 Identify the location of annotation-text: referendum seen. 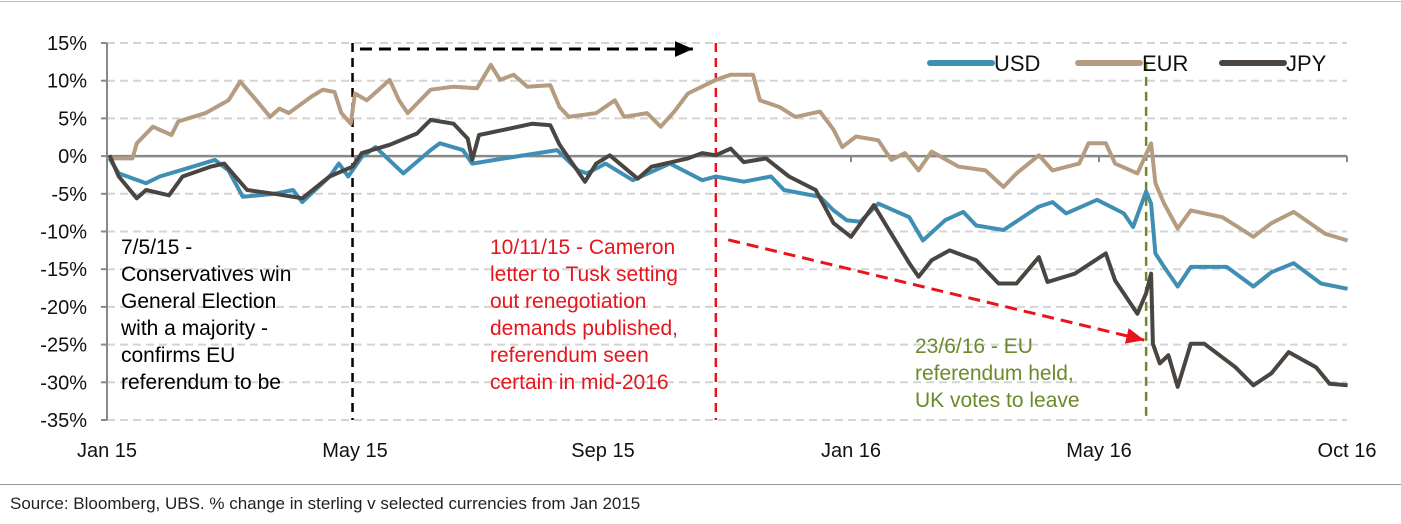
(569, 355).